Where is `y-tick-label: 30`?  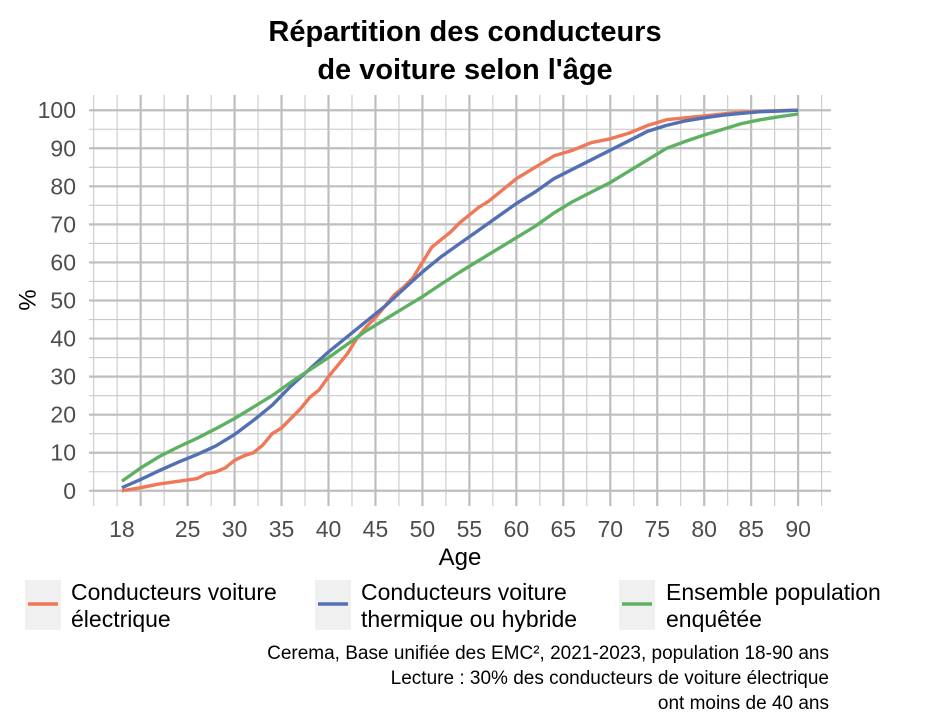
y-tick-label: 30 is located at coordinates (63, 377).